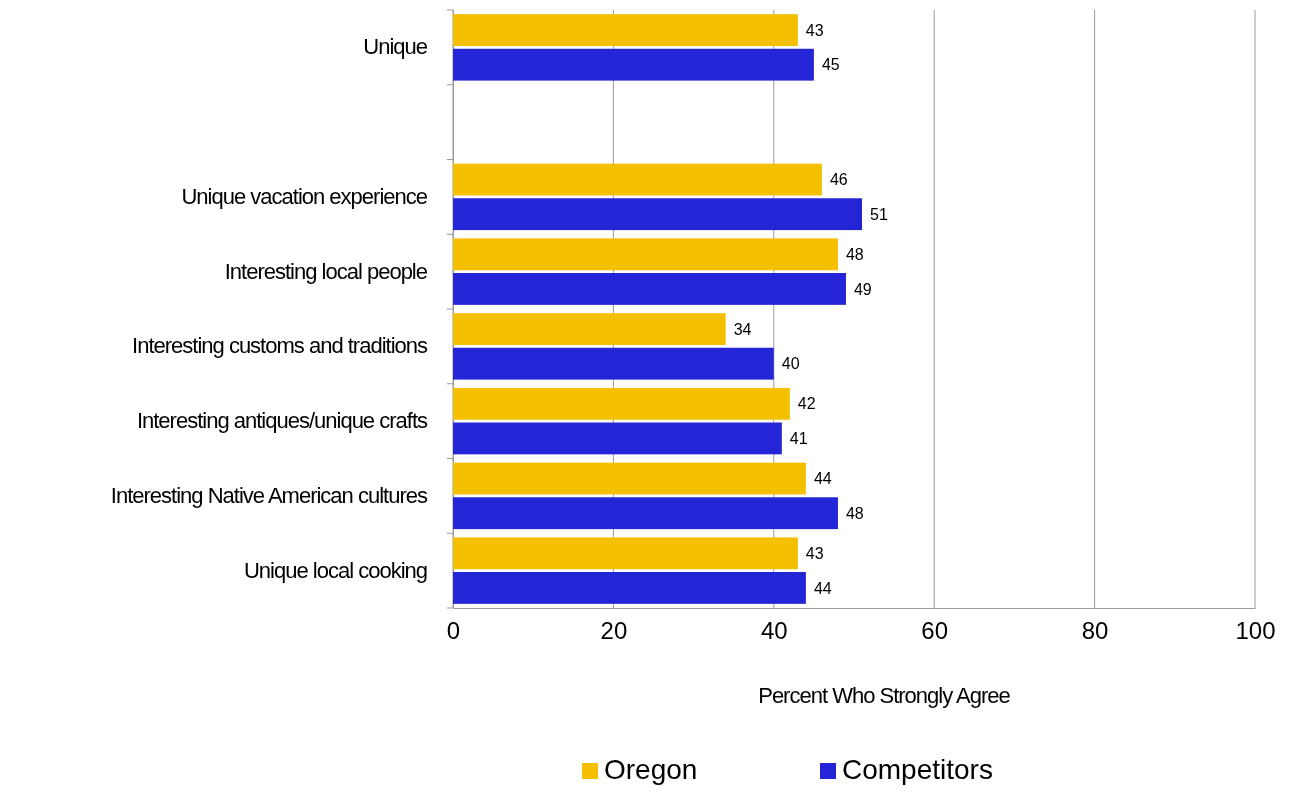 The image size is (1290, 793). I want to click on y-tick-label: Interesting antiques/unique crafts, so click(282, 421).